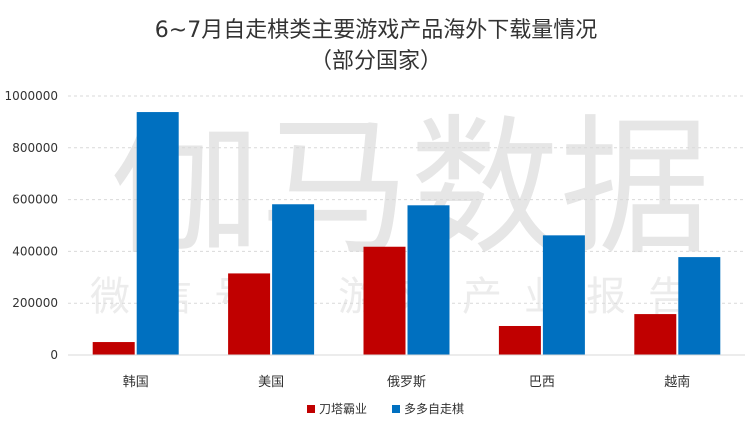  I want to click on x-category-label: 韩国, so click(136, 382).